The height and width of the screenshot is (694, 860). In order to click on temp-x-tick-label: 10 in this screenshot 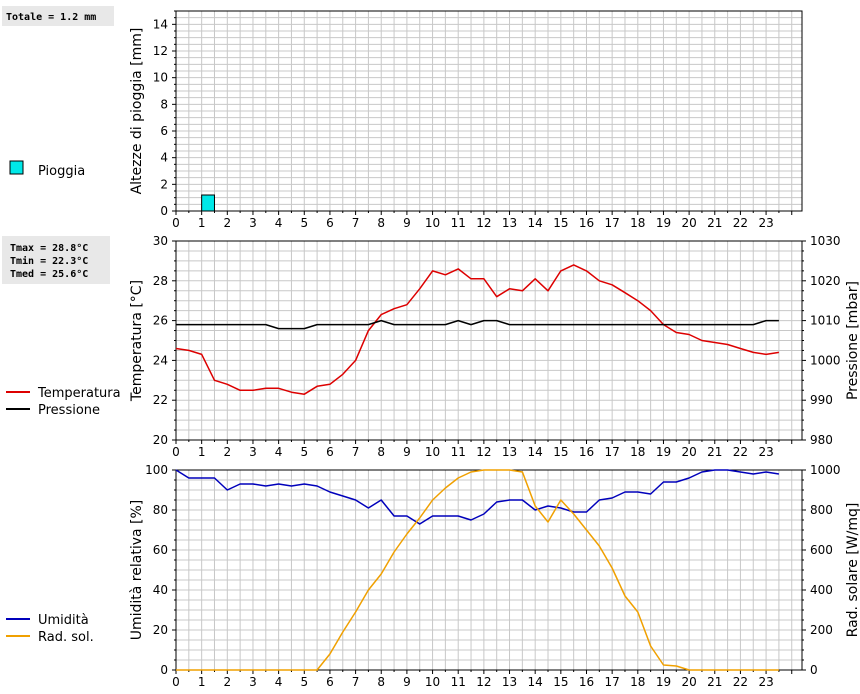, I will do `click(432, 452)`.